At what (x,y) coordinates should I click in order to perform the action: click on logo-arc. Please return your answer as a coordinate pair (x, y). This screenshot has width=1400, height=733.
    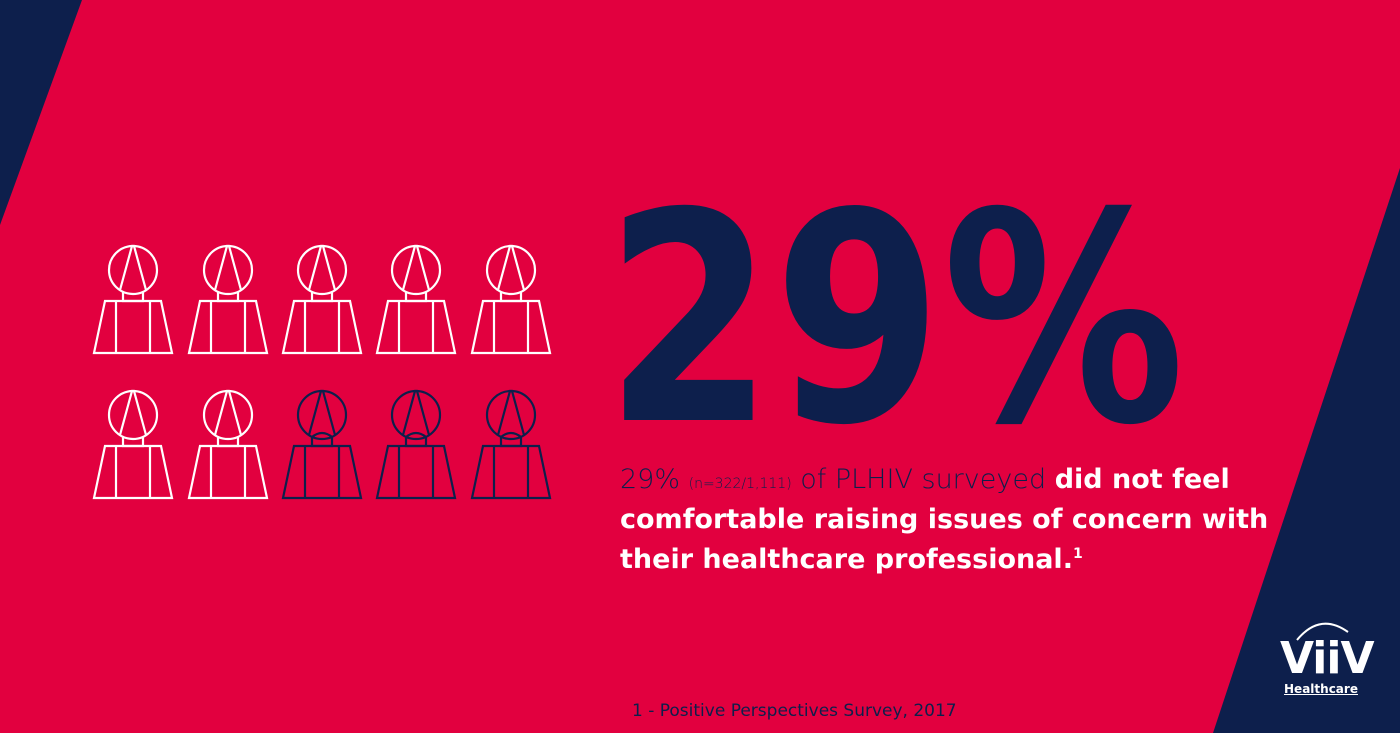
    Looking at the image, I should click on (1322, 631).